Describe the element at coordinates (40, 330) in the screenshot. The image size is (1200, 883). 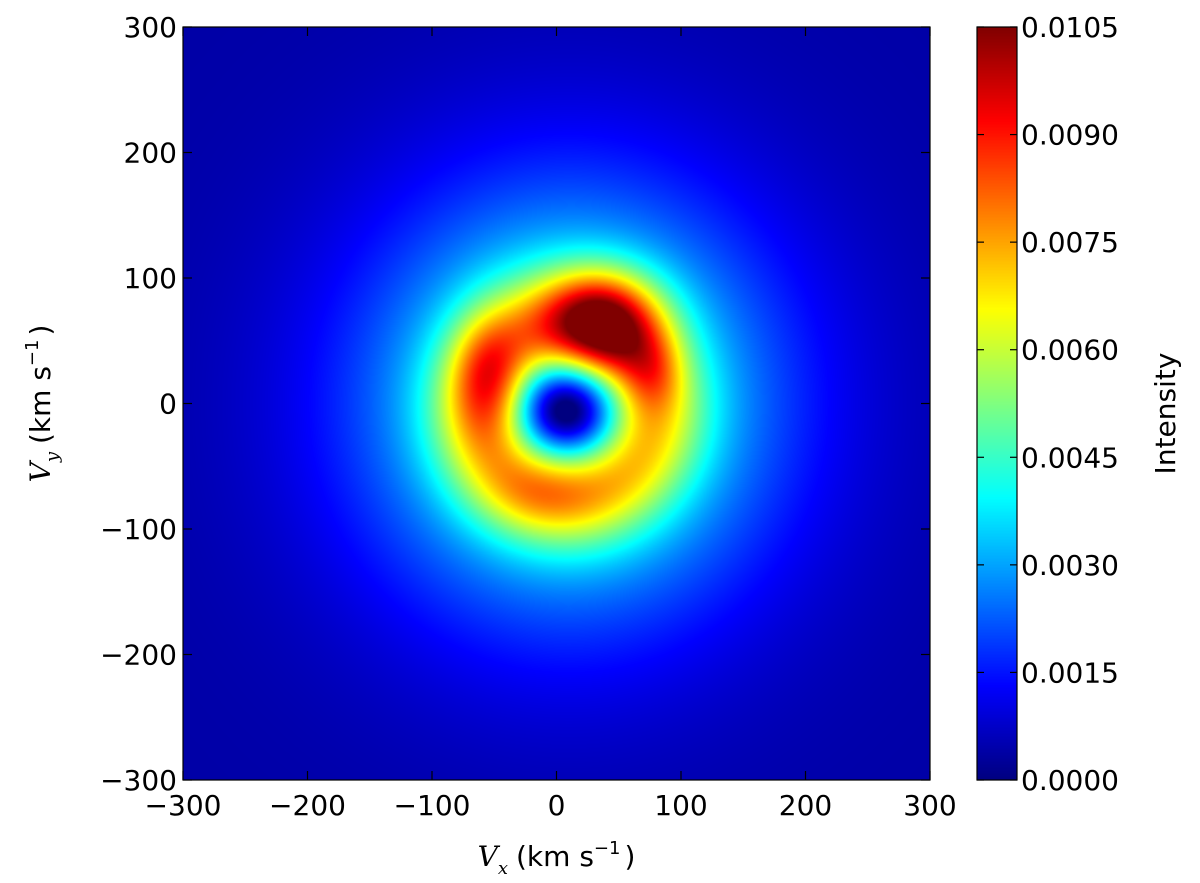
I see `y-axis-label-close: )` at that location.